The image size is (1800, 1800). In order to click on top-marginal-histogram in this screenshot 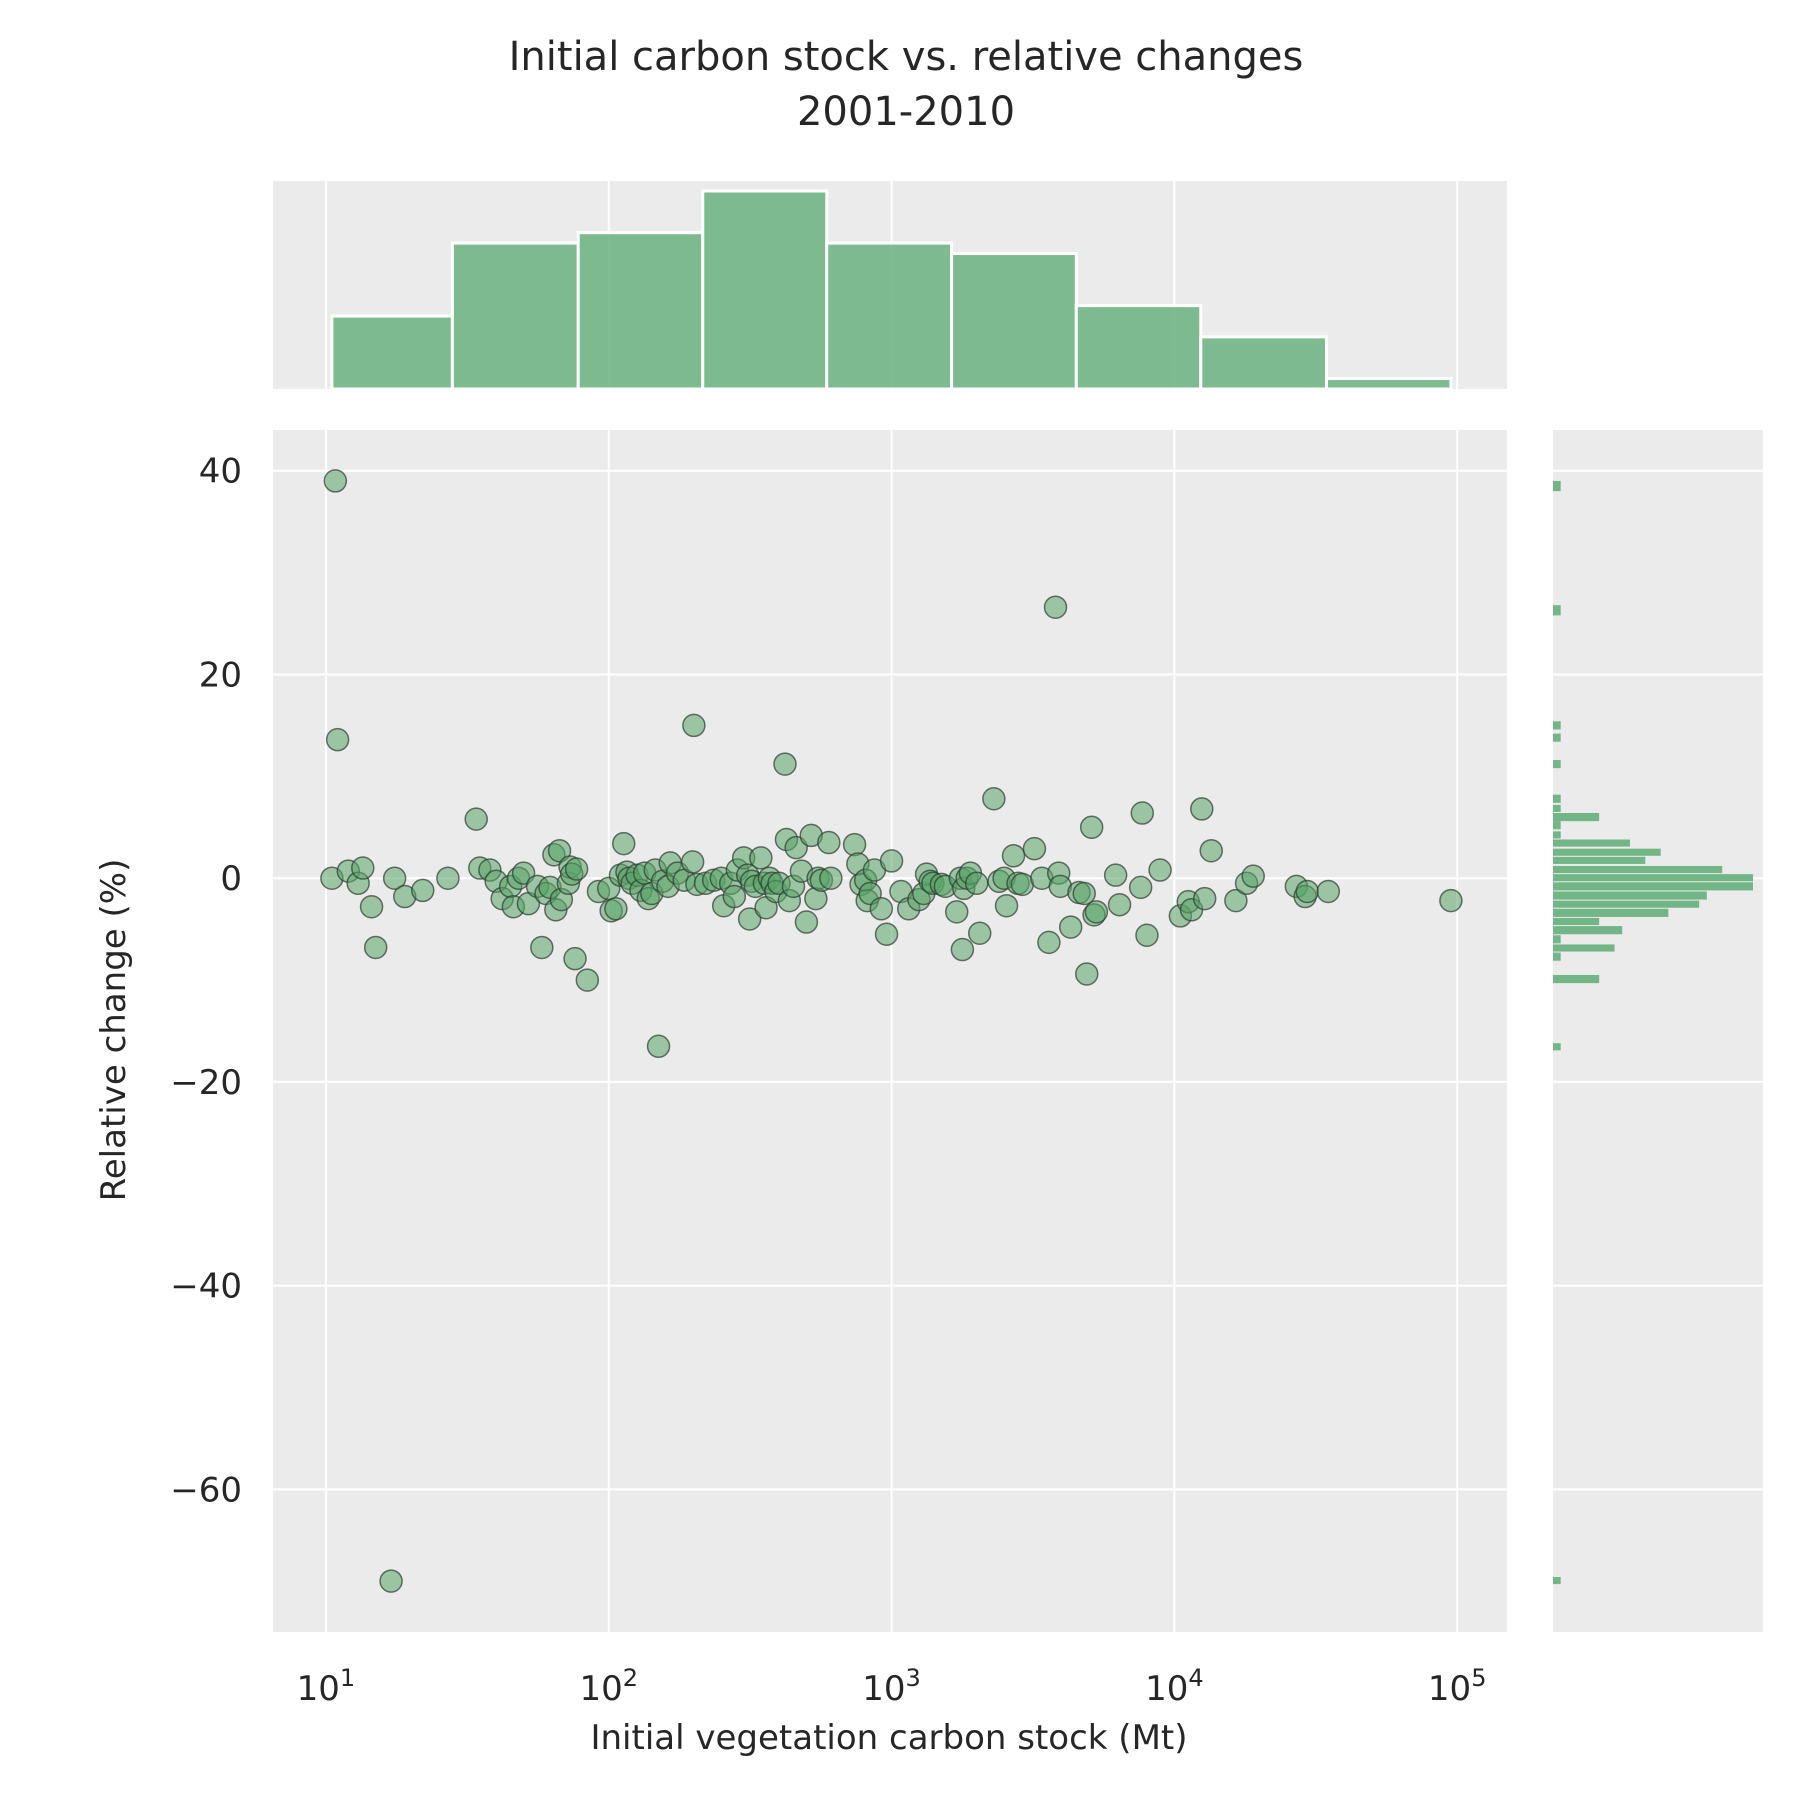, I will do `click(890, 286)`.